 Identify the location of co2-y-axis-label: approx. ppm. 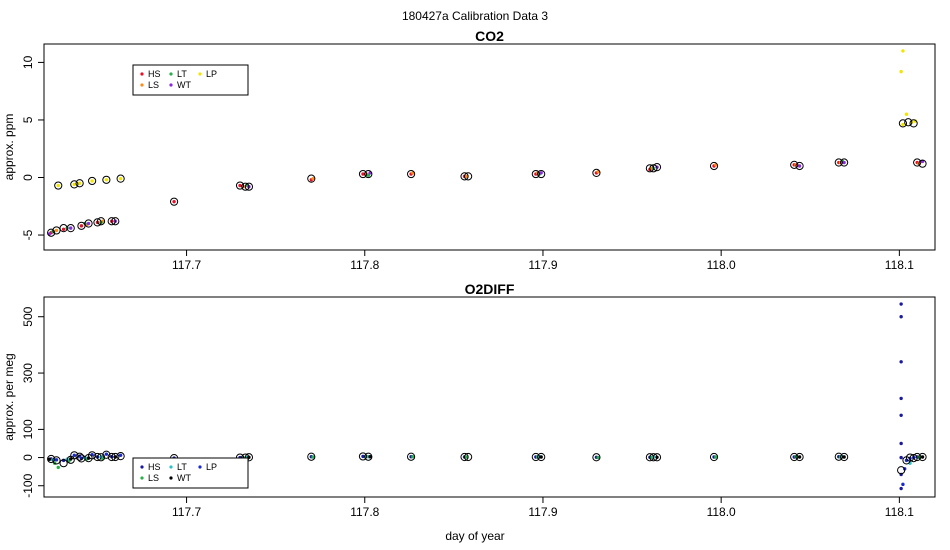
(9, 147).